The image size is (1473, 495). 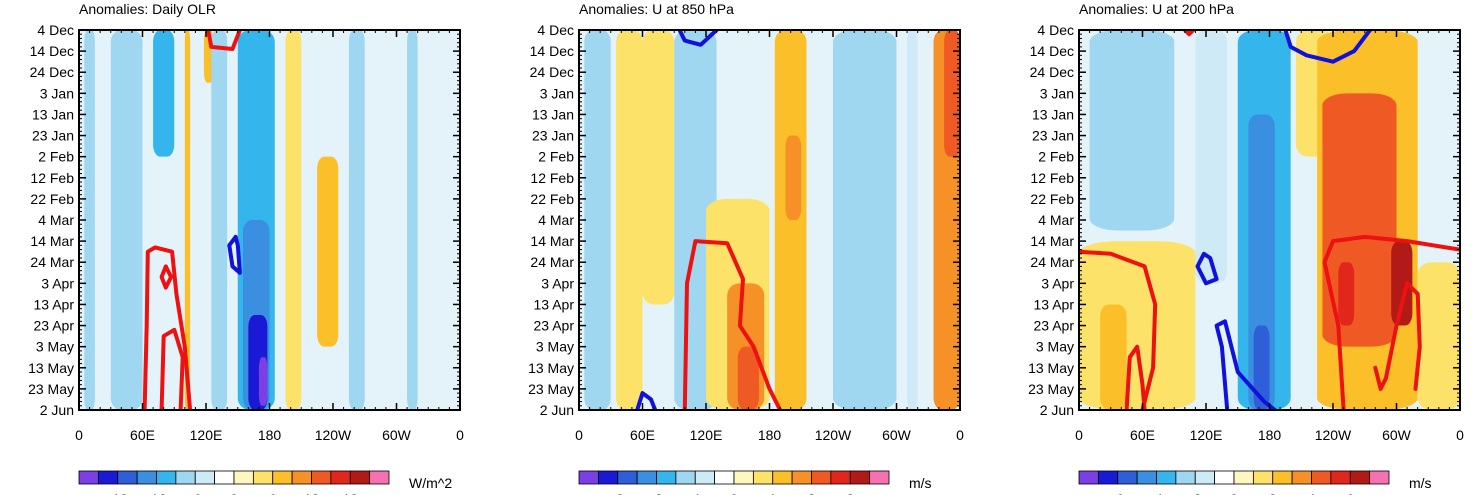 I want to click on y-tick-label: 3 May, so click(x=55, y=347).